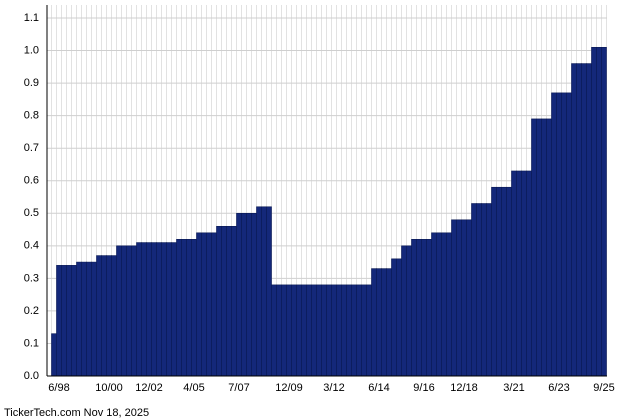 Image resolution: width=640 pixels, height=420 pixels. What do you see at coordinates (31, 83) in the screenshot?
I see `y-tick-label: 0.9` at bounding box center [31, 83].